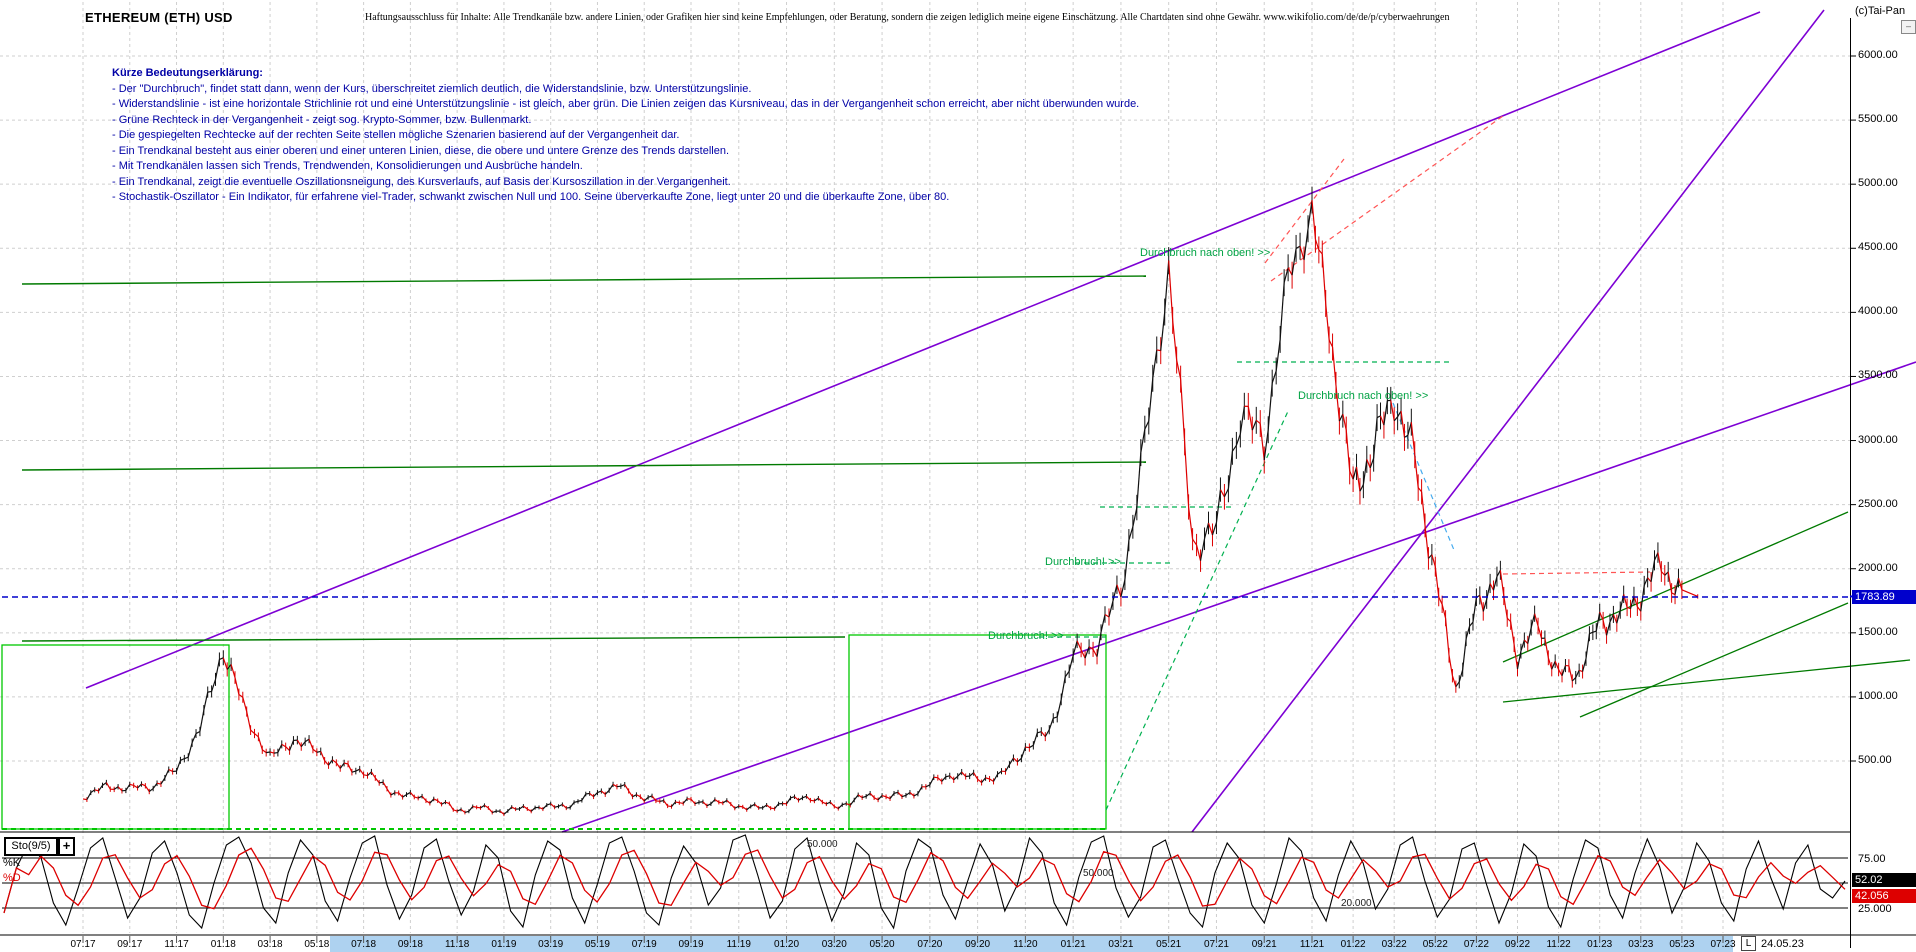 This screenshot has height=952, width=1916. I want to click on date-tick-label: 09.20, so click(978, 944).